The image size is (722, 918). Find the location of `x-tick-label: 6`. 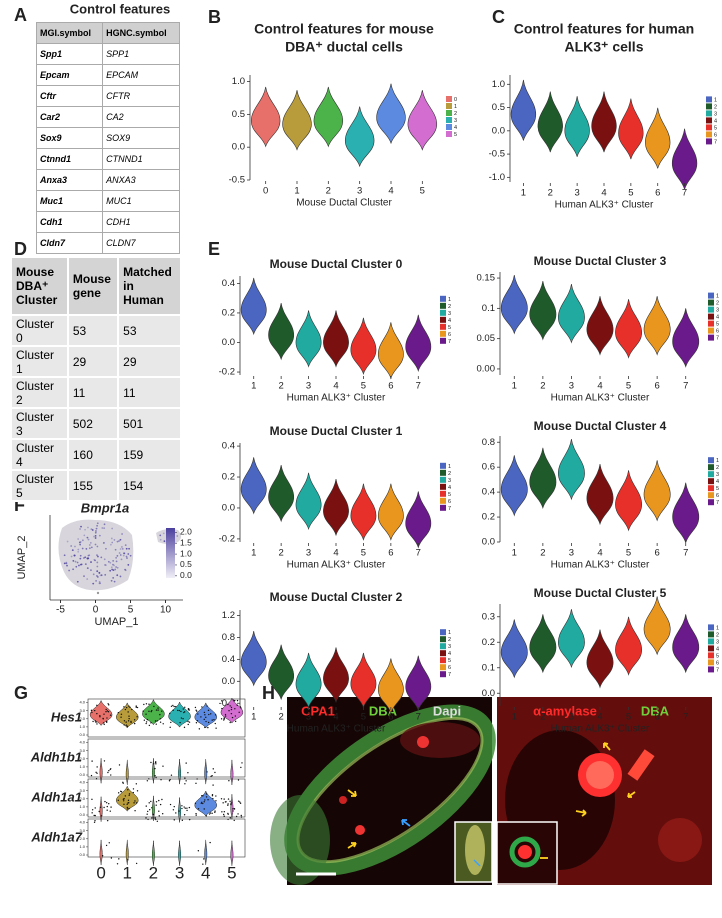

x-tick-label: 6 is located at coordinates (390, 553).